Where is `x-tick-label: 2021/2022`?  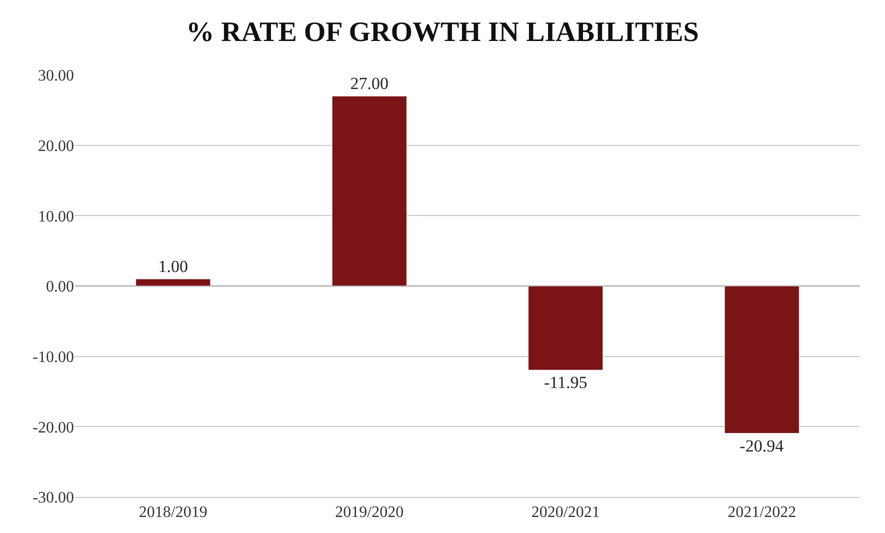
x-tick-label: 2021/2022 is located at coordinates (762, 513).